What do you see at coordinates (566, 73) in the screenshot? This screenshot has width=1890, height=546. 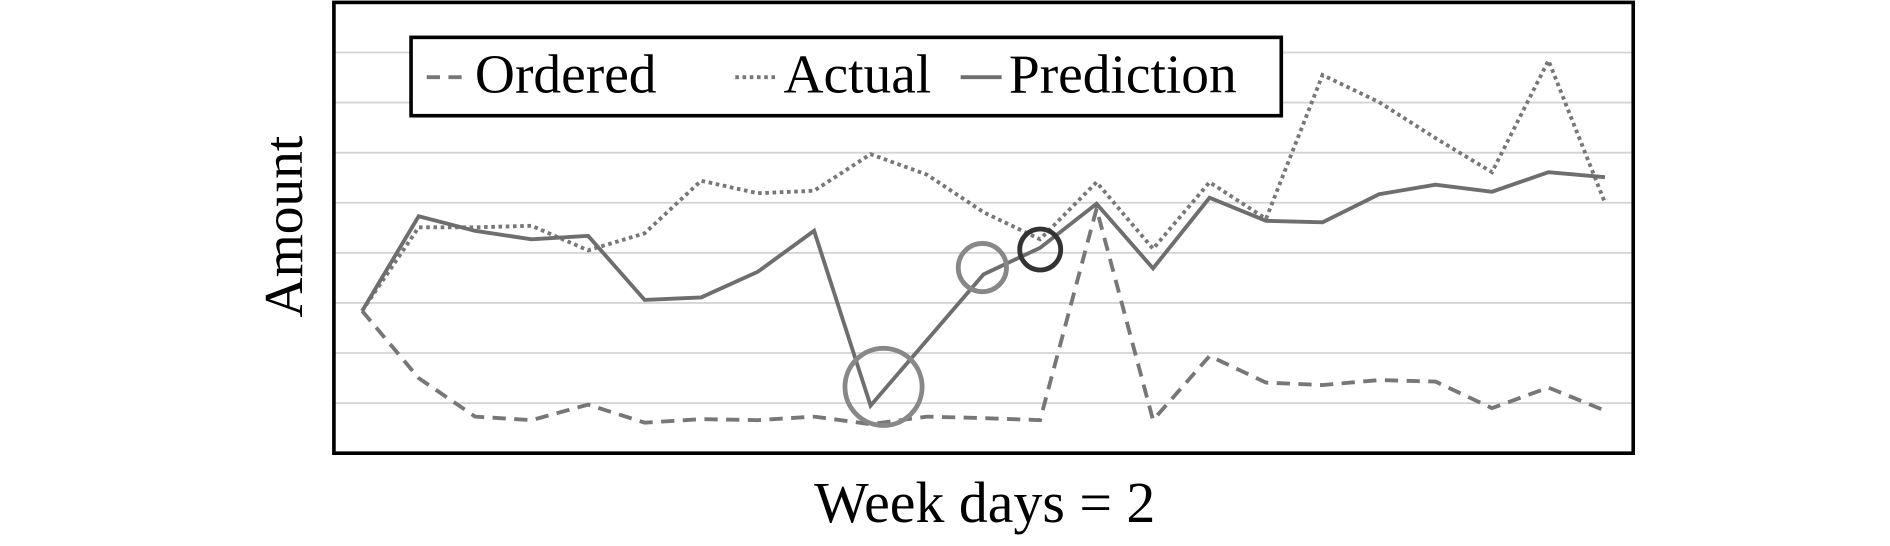 I see `legend-label: Ordered` at bounding box center [566, 73].